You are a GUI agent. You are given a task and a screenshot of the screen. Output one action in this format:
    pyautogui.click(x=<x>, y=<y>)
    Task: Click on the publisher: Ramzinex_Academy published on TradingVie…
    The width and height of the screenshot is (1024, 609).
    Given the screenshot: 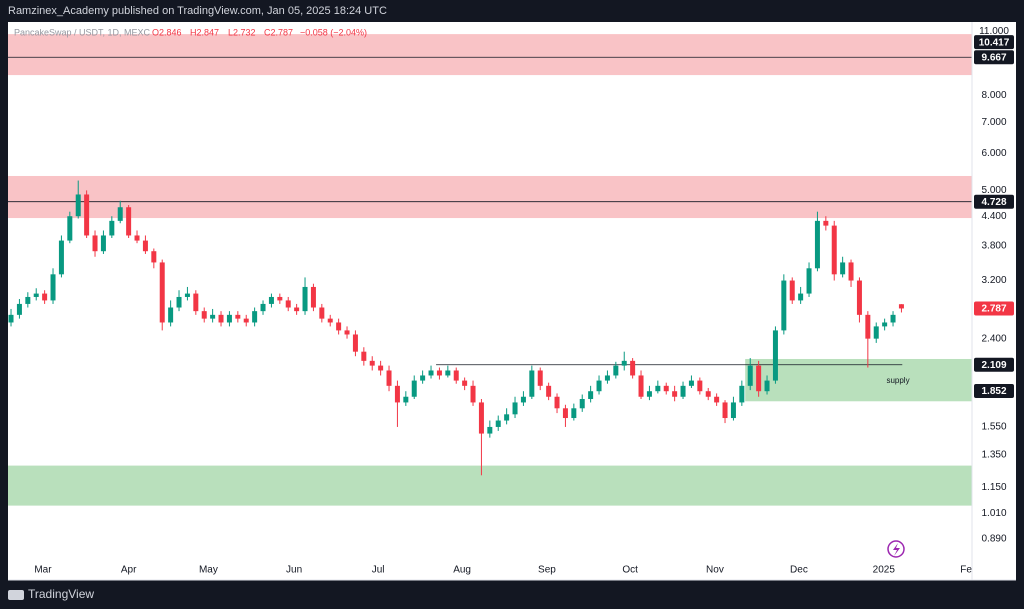 What is the action you would take?
    pyautogui.click(x=197, y=11)
    